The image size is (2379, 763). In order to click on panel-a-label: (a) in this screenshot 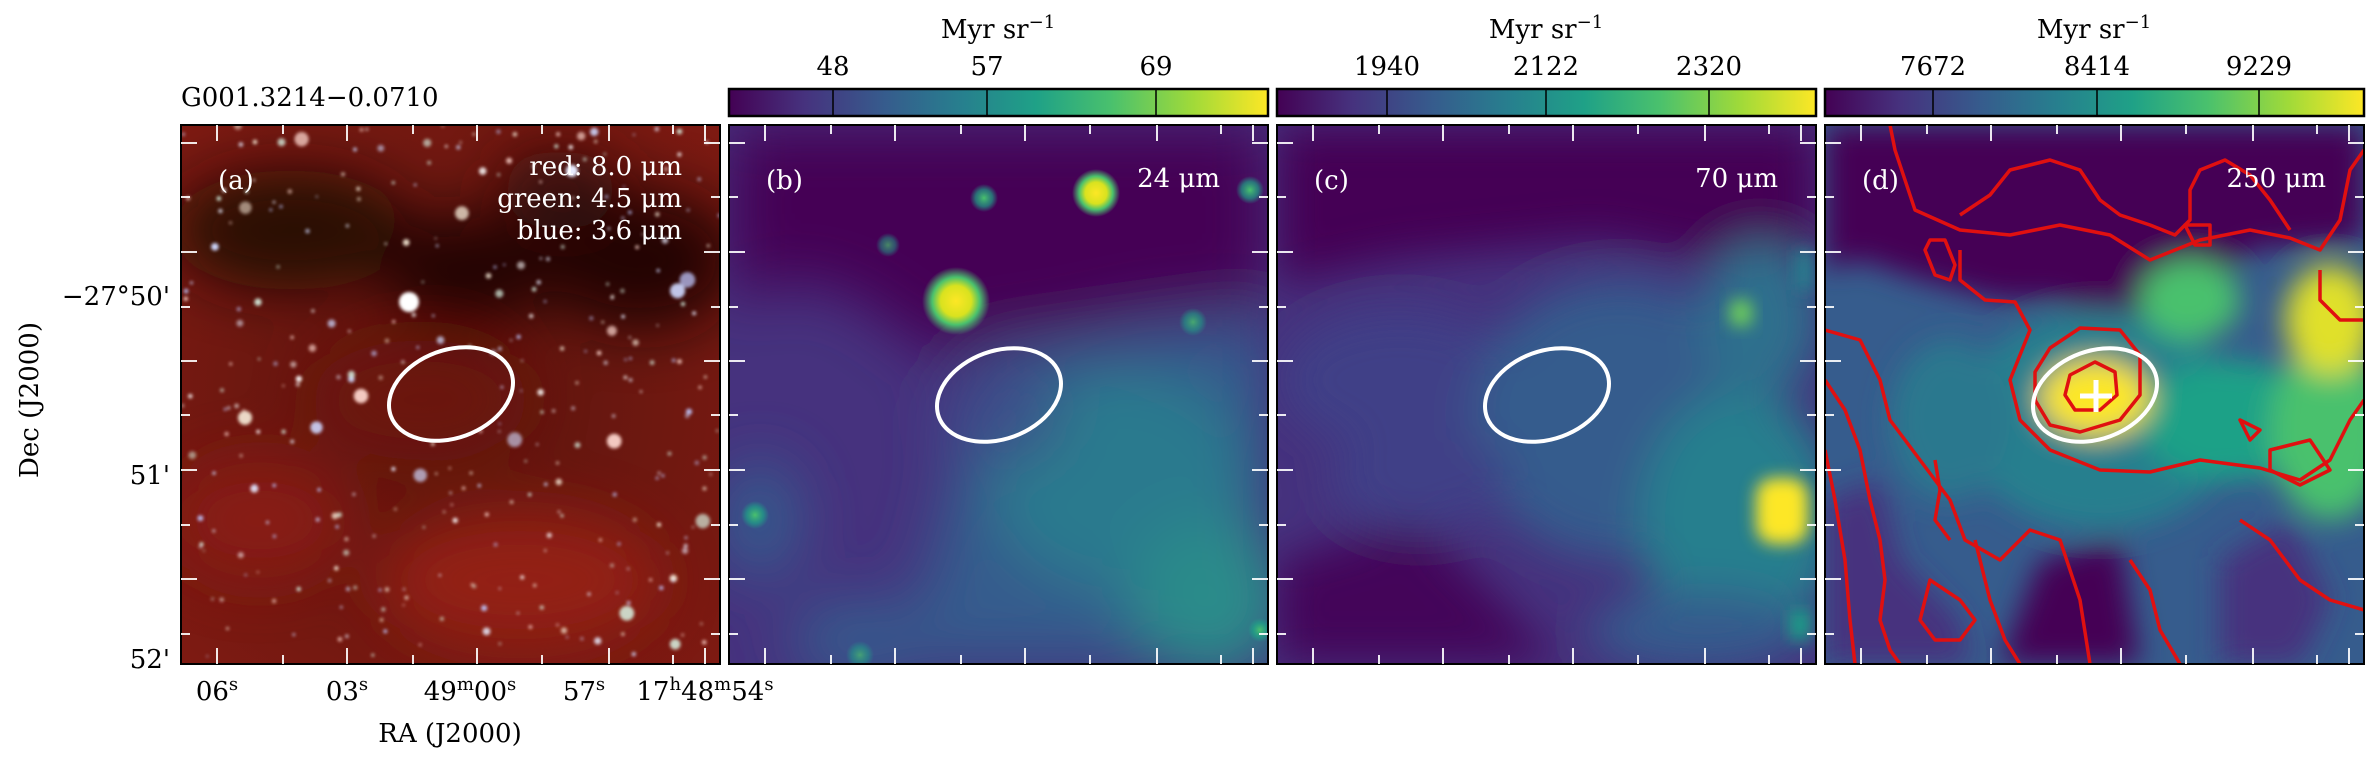, I will do `click(236, 181)`.